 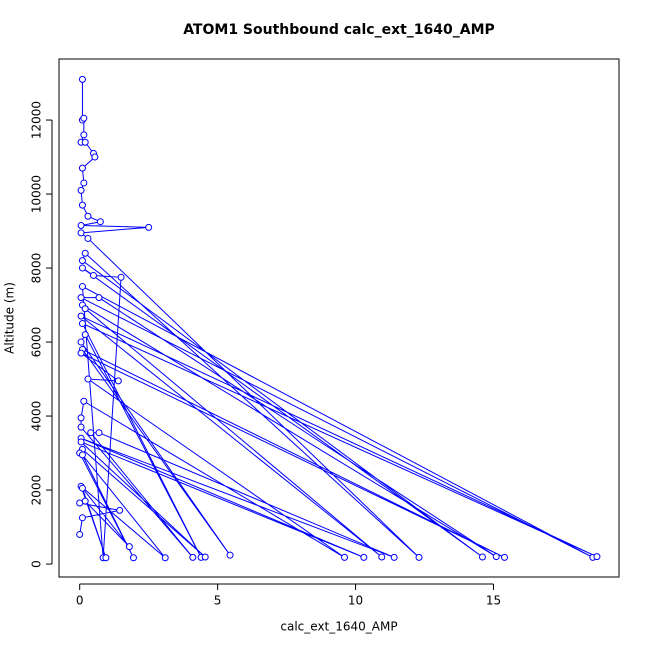 What do you see at coordinates (37, 490) in the screenshot?
I see `y-tick-label: 2000` at bounding box center [37, 490].